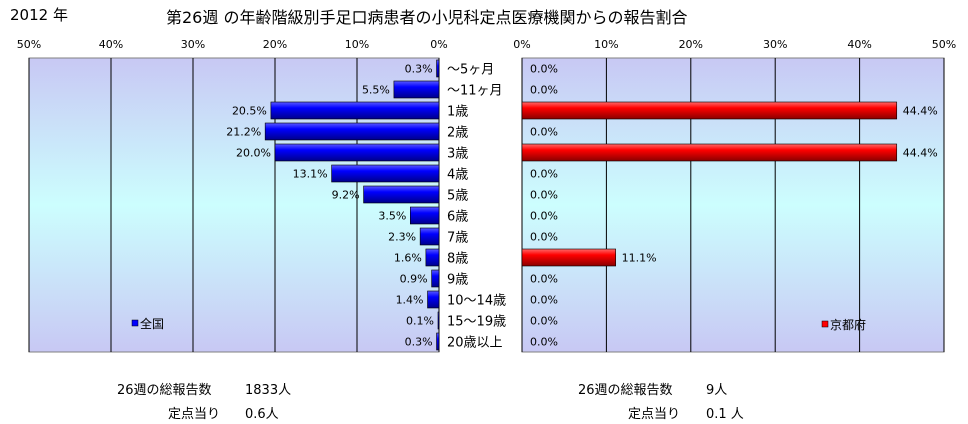 This screenshot has height=424, width=968. Describe the element at coordinates (639, 258) in the screenshot. I see `kyoto-data-label: 11.1%` at that location.